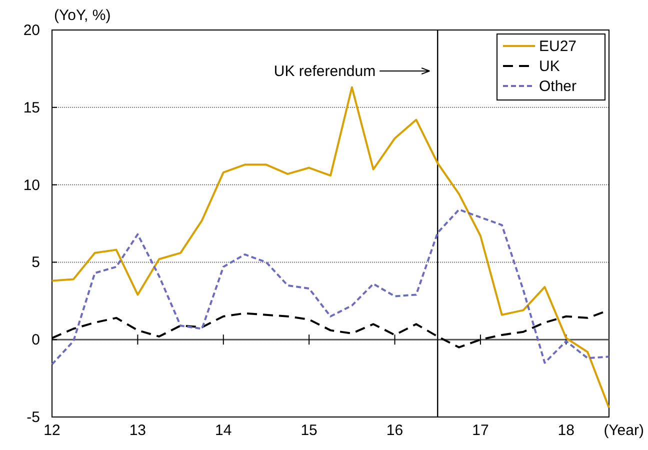  What do you see at coordinates (31, 107) in the screenshot?
I see `y-tick-label: 15` at bounding box center [31, 107].